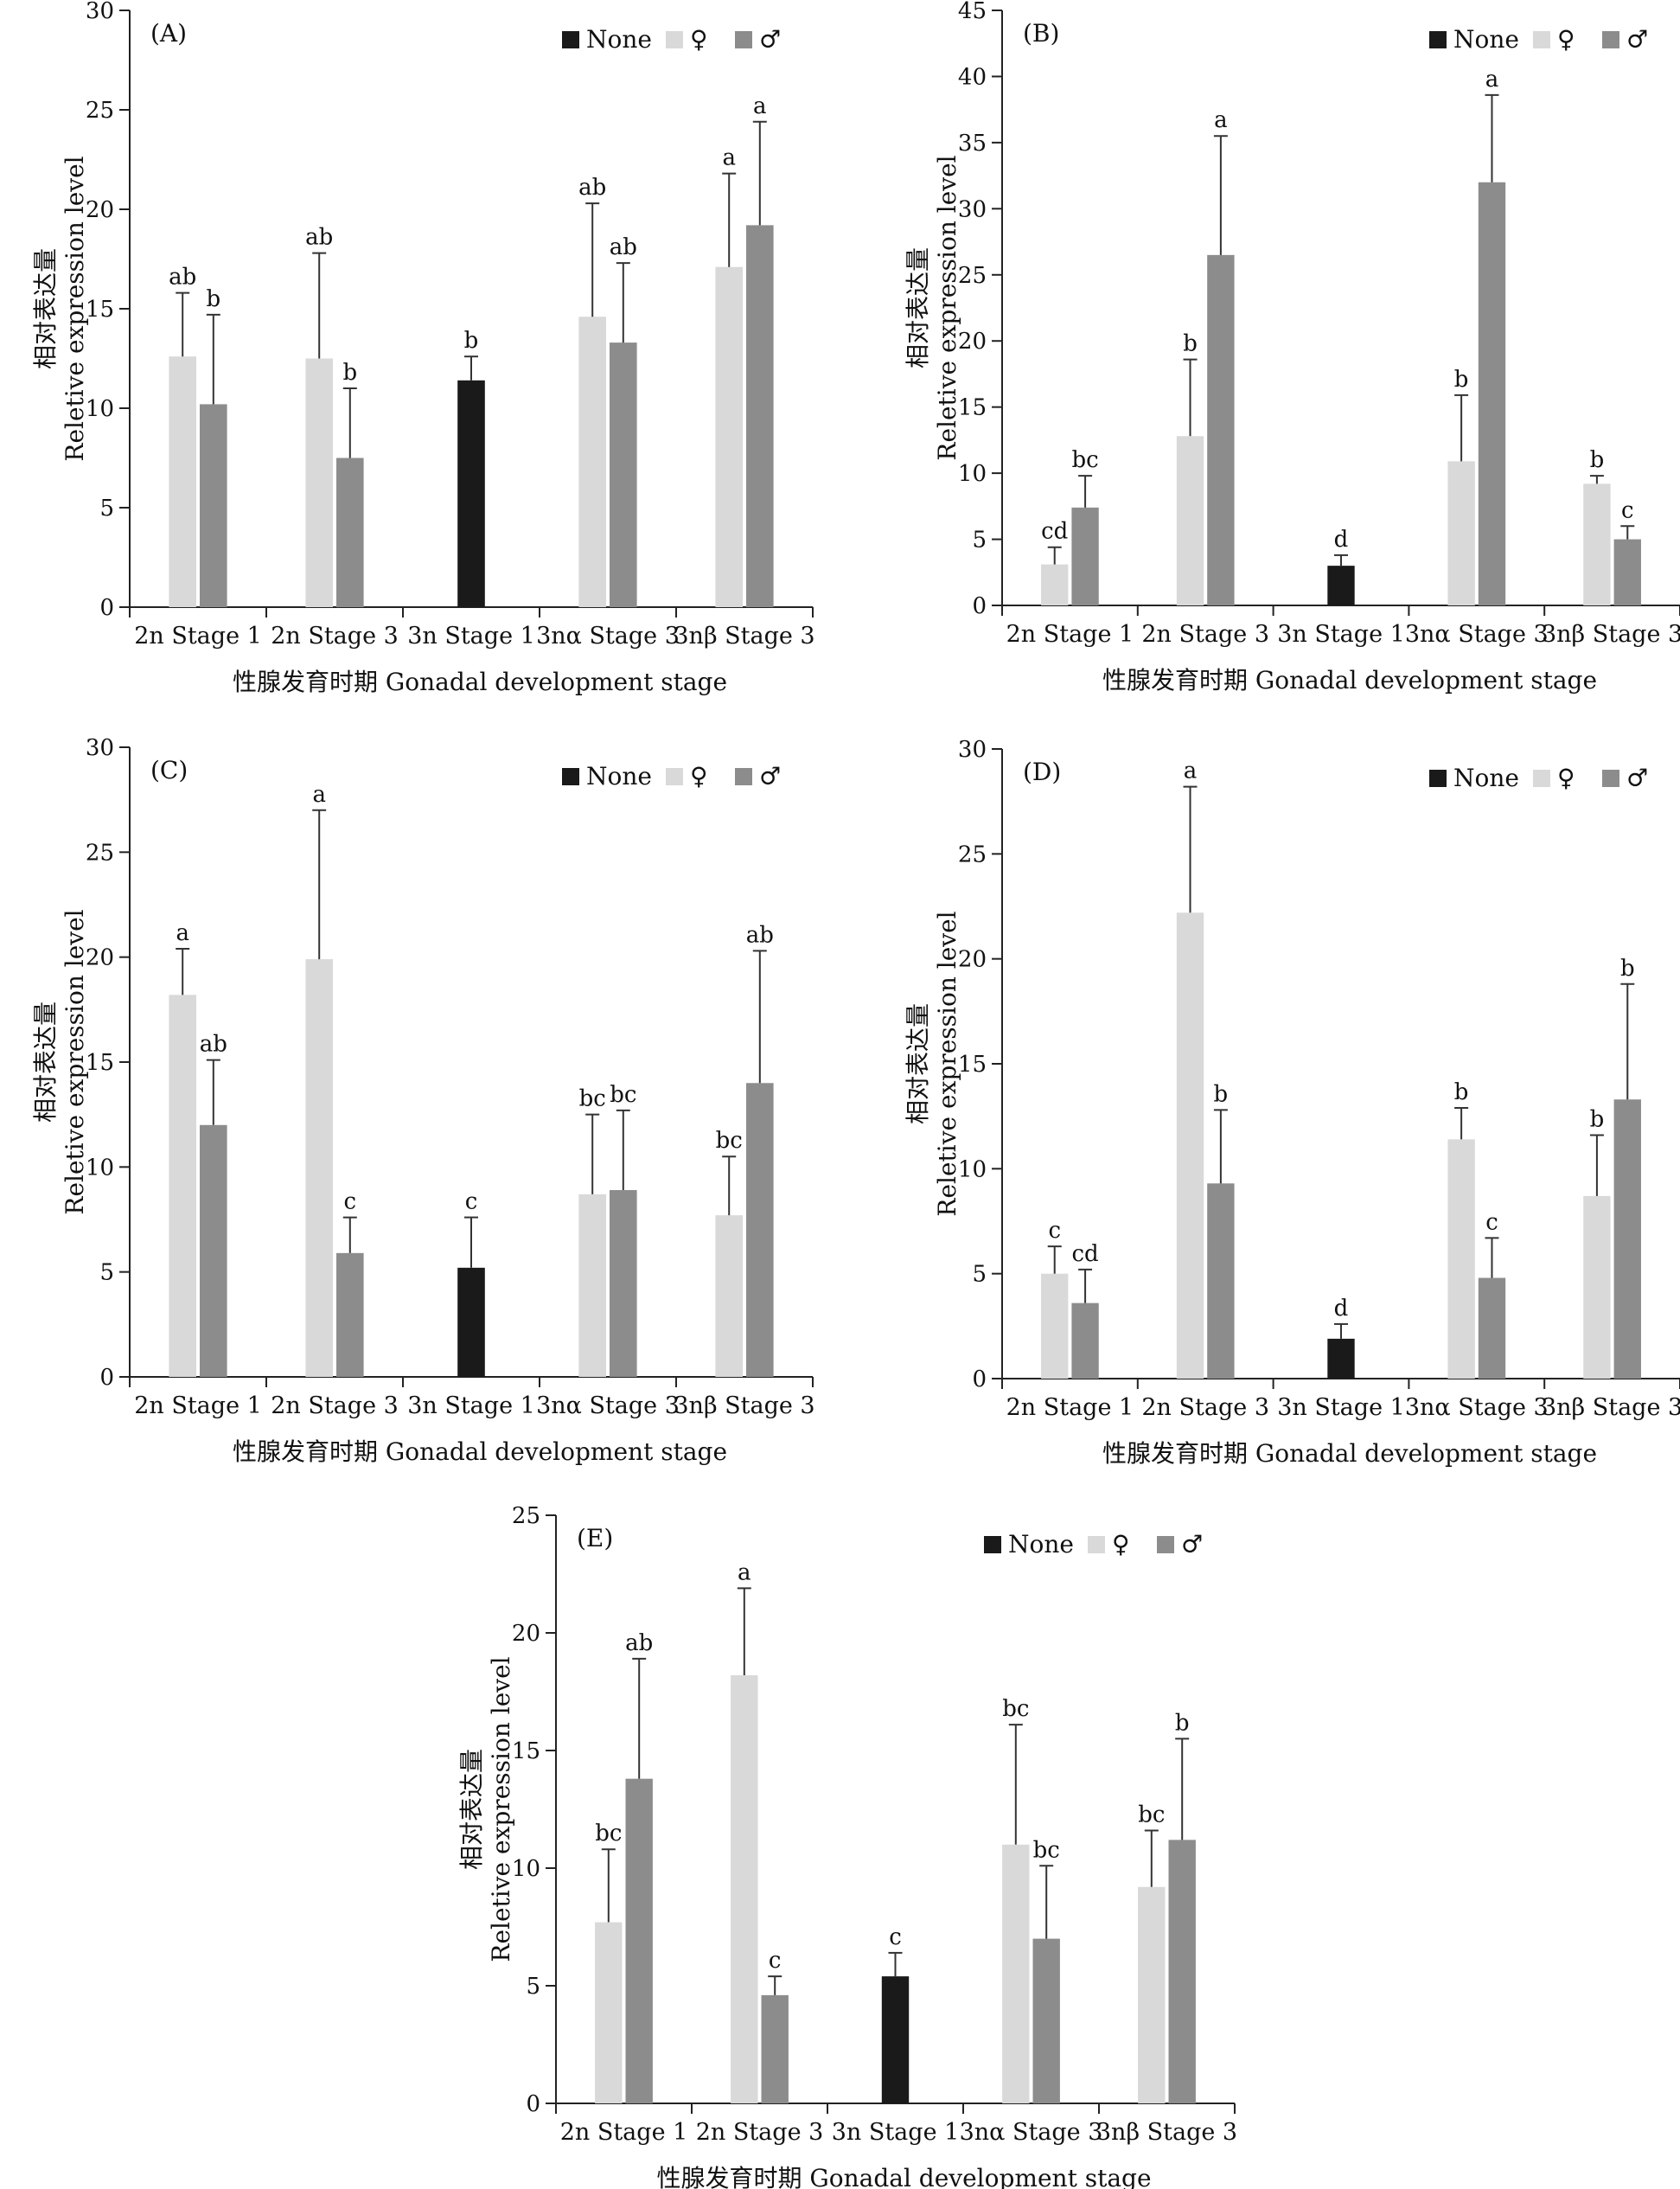 This screenshot has width=1680, height=2189. What do you see at coordinates (595, 1538) in the screenshot?
I see `panel-label: (E)` at bounding box center [595, 1538].